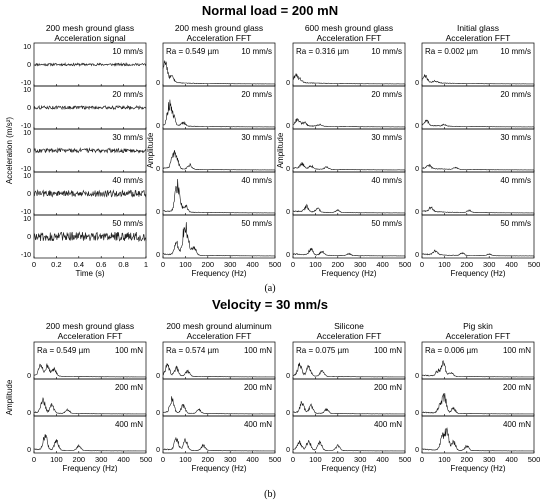 Image resolution: width=550 pixels, height=503 pixels. Describe the element at coordinates (123, 264) in the screenshot. I see `signal-r4-xtick-label: 0.8` at that location.